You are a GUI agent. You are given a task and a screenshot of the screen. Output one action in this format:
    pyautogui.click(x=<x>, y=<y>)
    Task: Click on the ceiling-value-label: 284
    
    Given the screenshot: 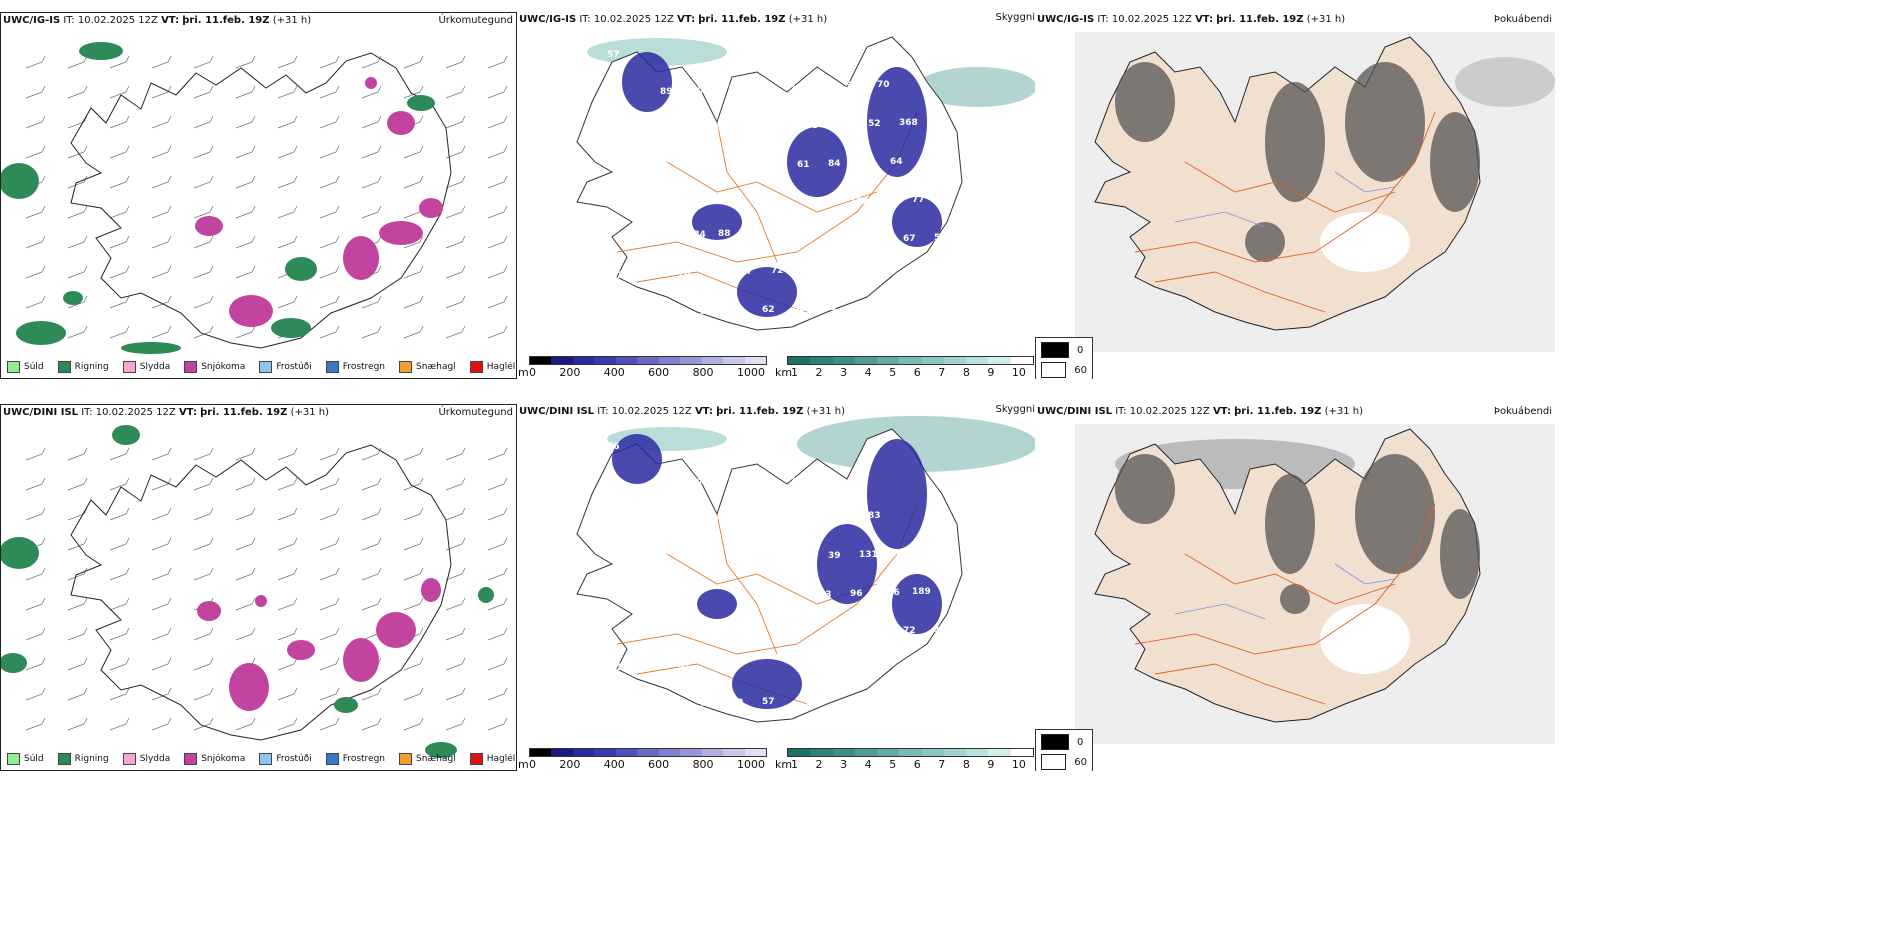 What is the action you would take?
    pyautogui.click(x=696, y=235)
    